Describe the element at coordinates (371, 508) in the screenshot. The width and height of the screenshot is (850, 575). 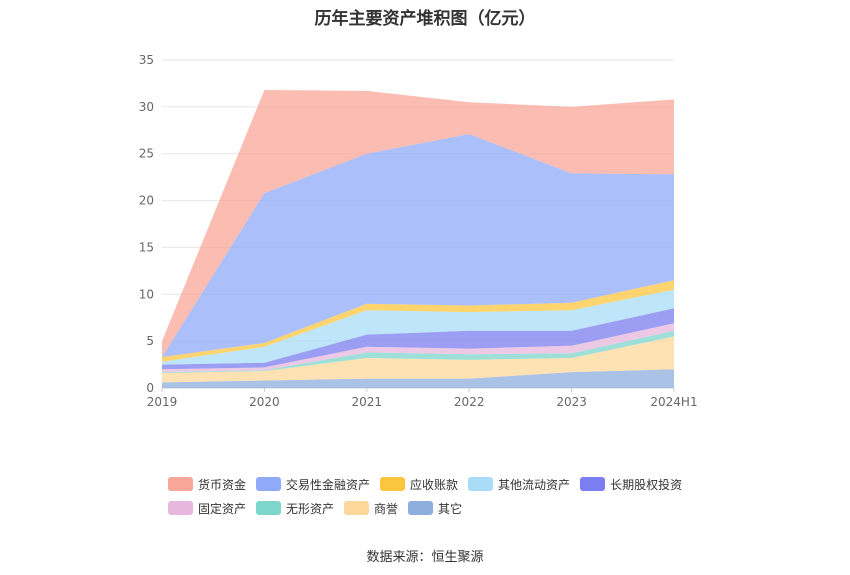
I see `legend-item: 商誉` at that location.